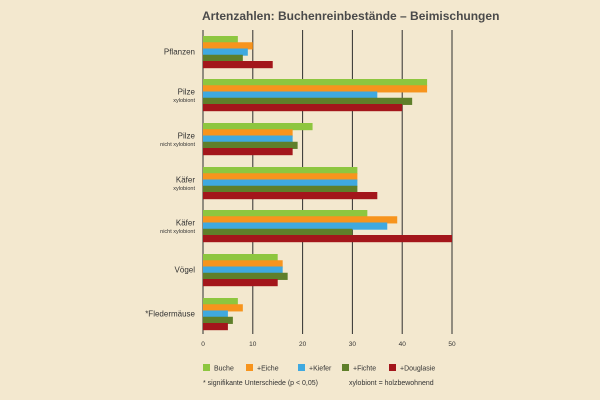 The image size is (600, 400). I want to click on definition-note: xylobiont = holzbewohnend, so click(391, 383).